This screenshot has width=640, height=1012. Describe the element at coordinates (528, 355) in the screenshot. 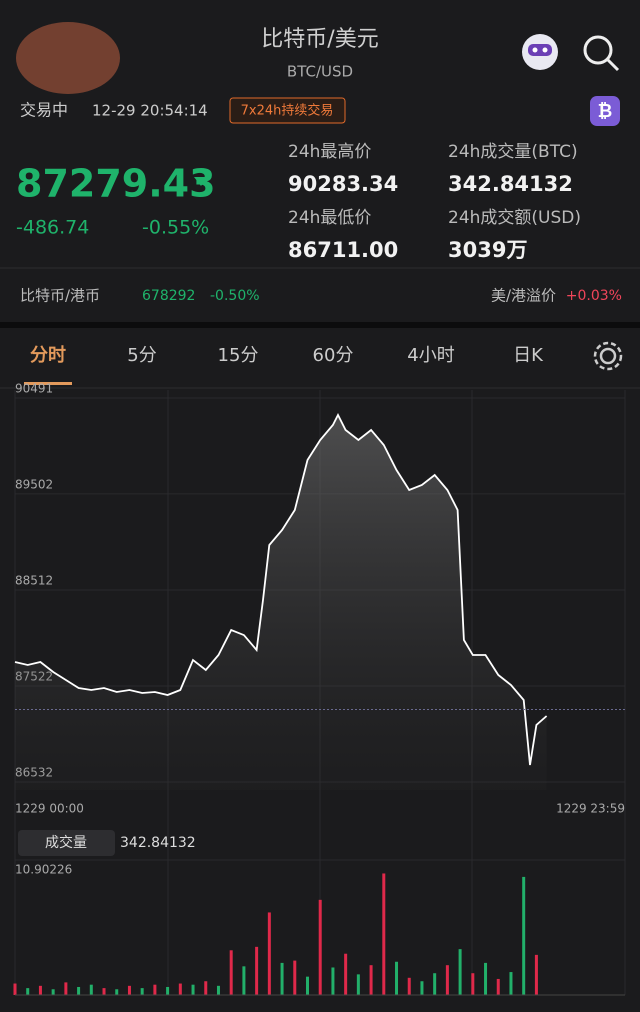

I see `tab: 日K` at that location.